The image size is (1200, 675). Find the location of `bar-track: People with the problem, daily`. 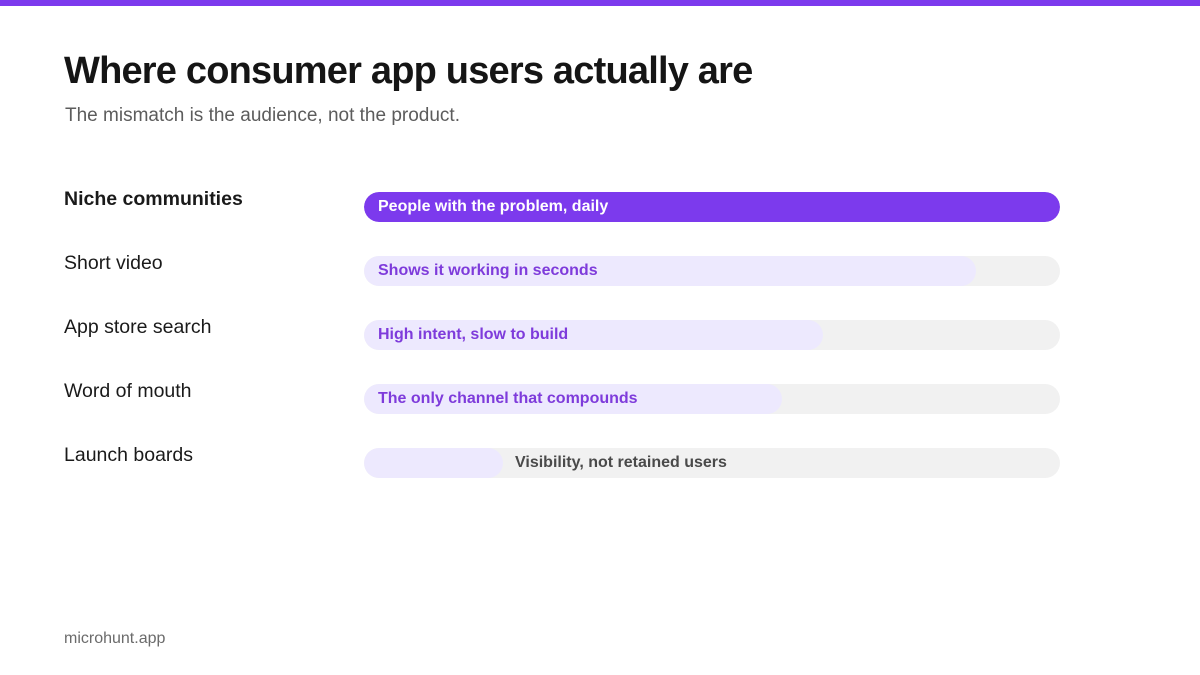

bar-track: People with the problem, daily is located at coordinates (712, 207).